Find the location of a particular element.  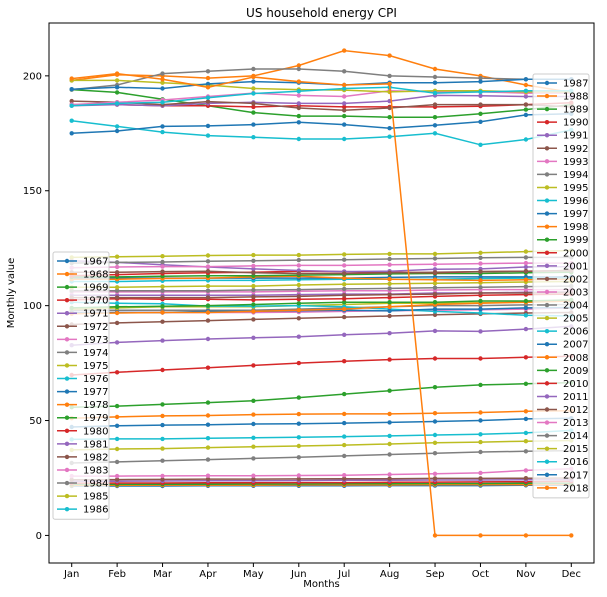

legend-label: 1969 is located at coordinates (95, 288).